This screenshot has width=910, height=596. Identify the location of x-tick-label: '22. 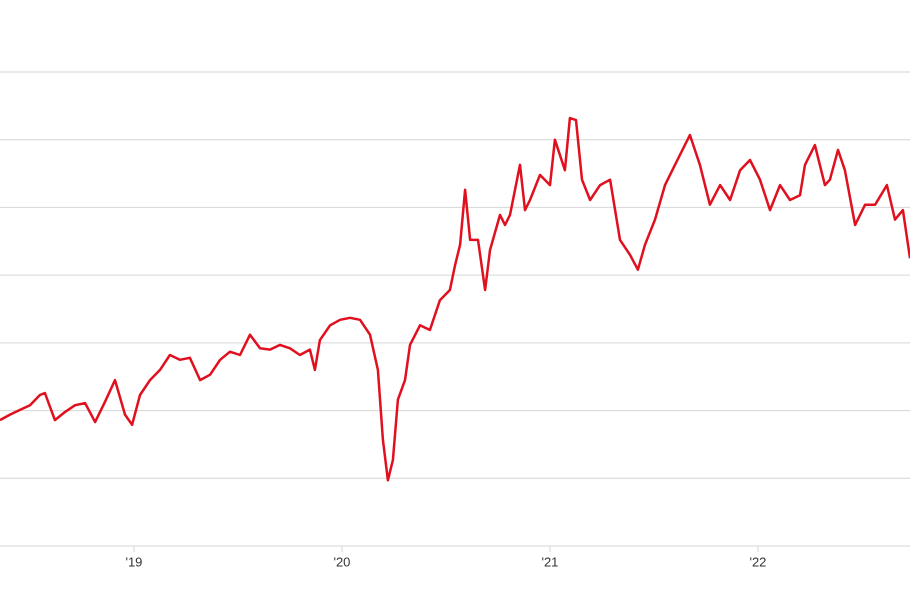
(757, 561).